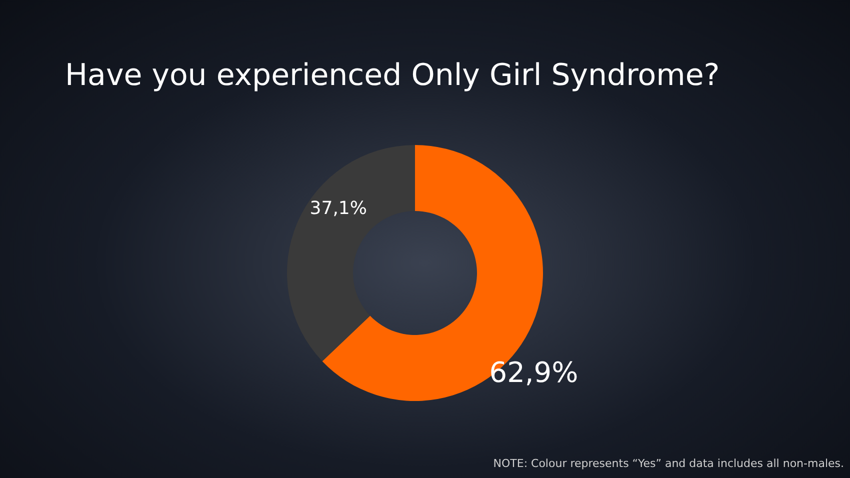 This screenshot has width=850, height=478. Describe the element at coordinates (338, 209) in the screenshot. I see `data-label: 37,1%` at that location.